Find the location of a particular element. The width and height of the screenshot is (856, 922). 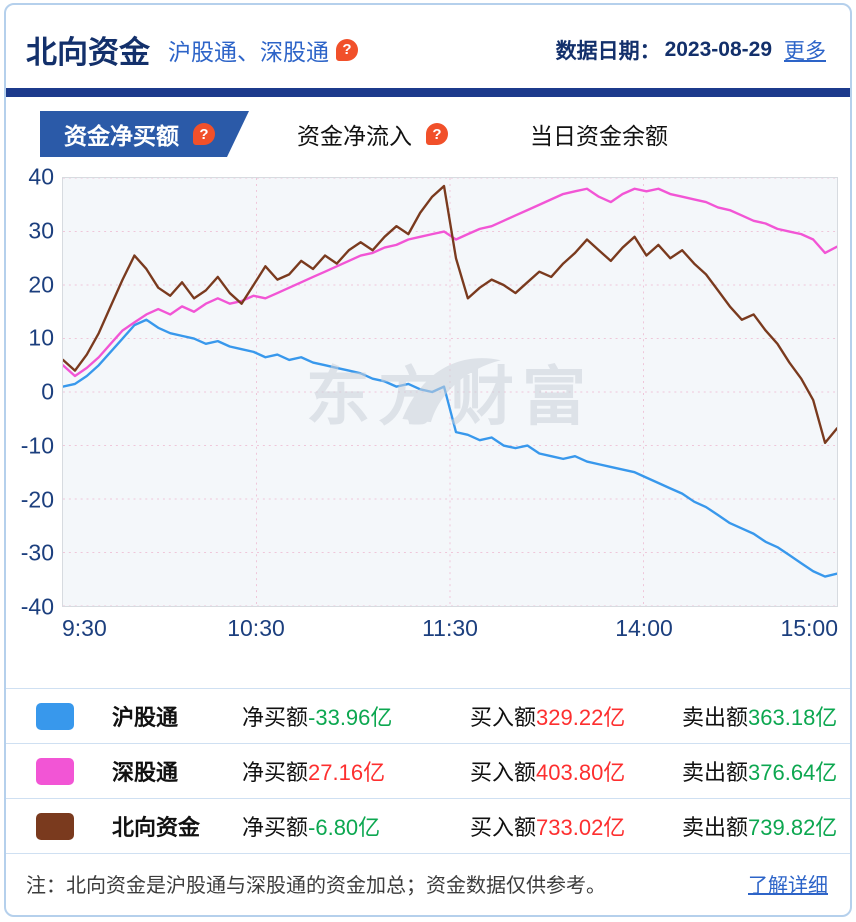

tab-net-buy-label: 资金净买额 is located at coordinates (121, 136).